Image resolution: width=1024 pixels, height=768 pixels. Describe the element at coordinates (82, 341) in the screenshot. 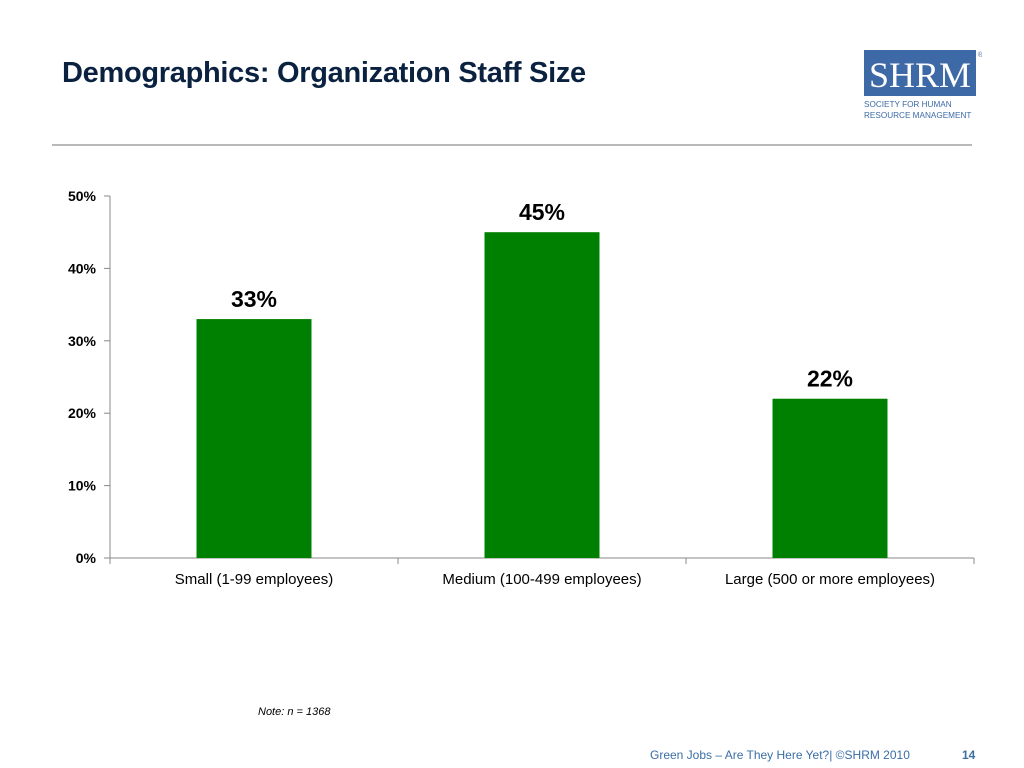

I see `y-tick-label: 30%` at that location.